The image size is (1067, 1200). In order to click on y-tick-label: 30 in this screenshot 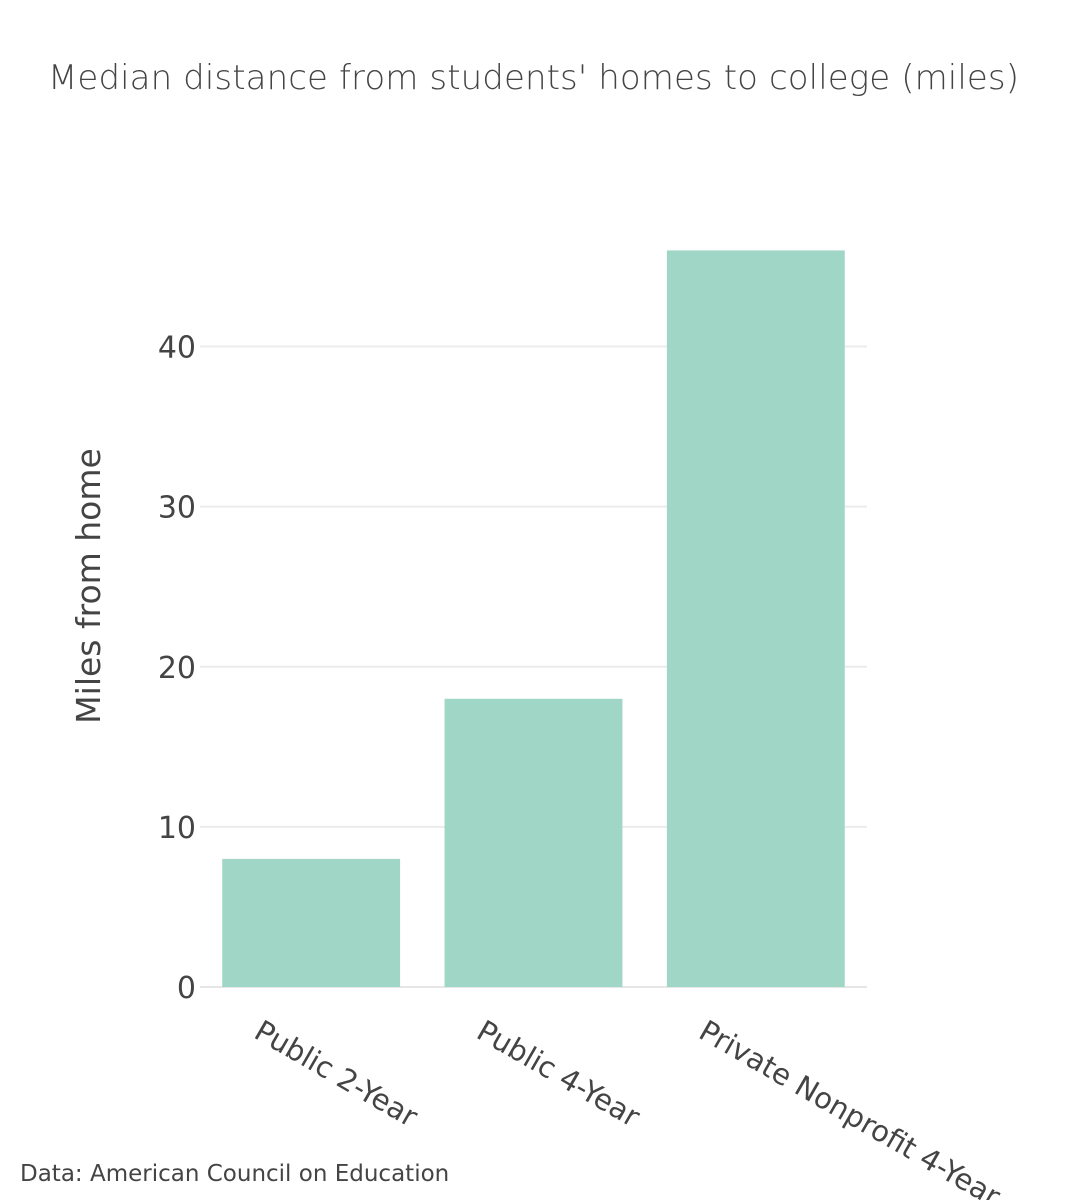, I will do `click(177, 508)`.